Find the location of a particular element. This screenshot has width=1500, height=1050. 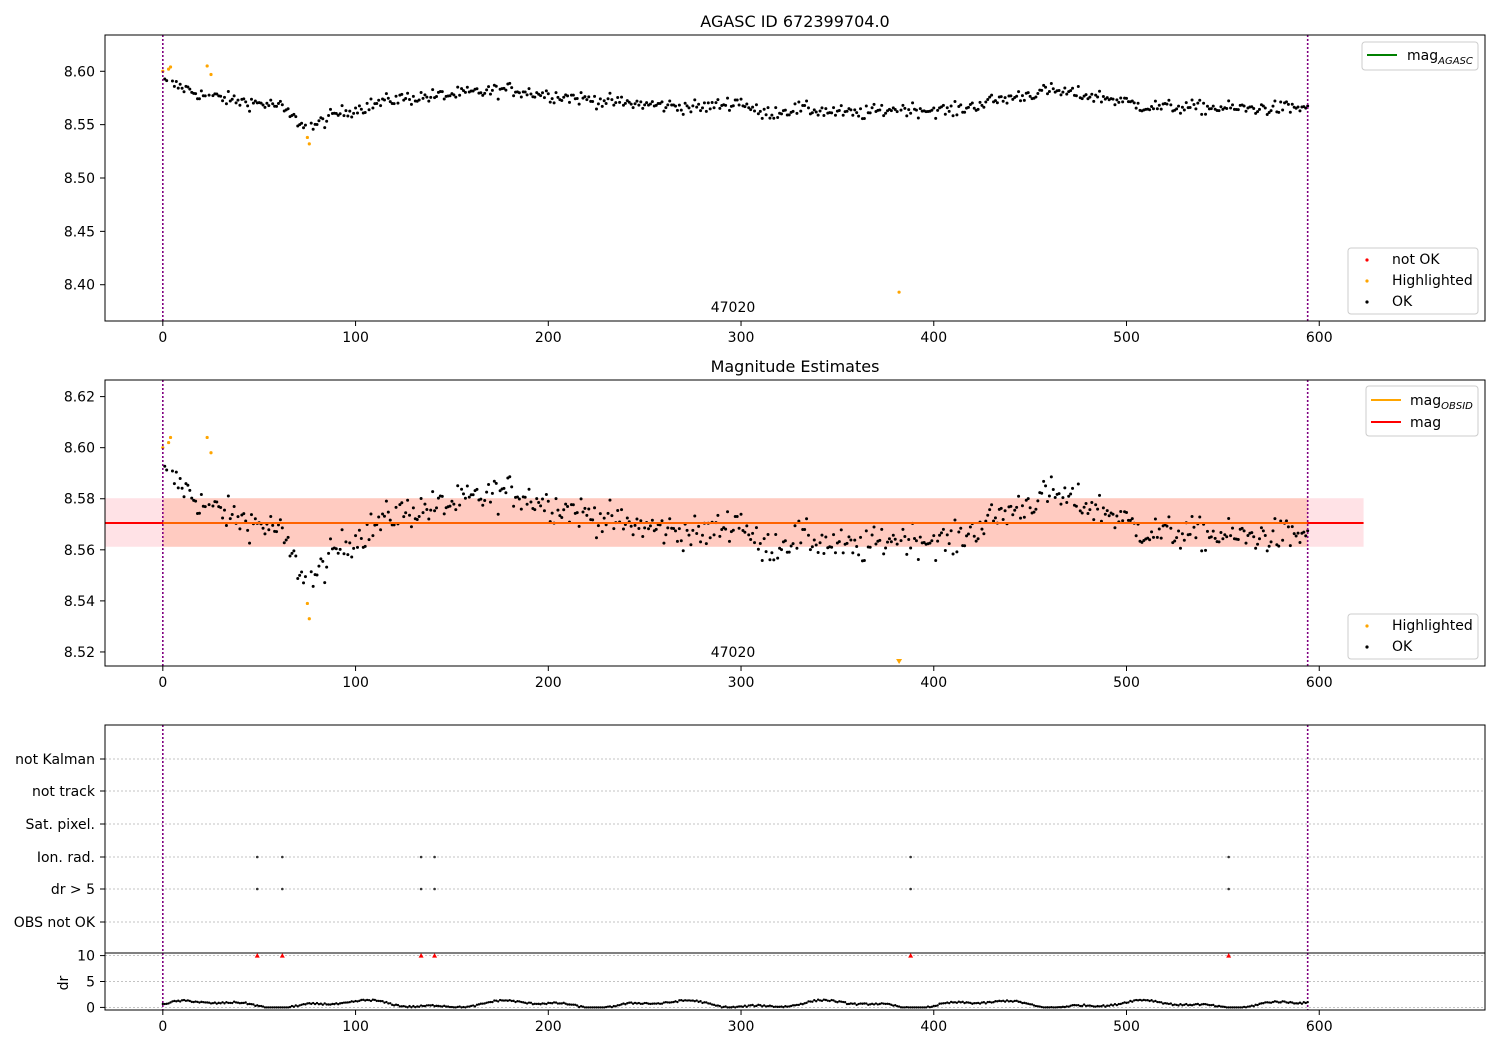

flag-point is located at coordinates (421, 857).